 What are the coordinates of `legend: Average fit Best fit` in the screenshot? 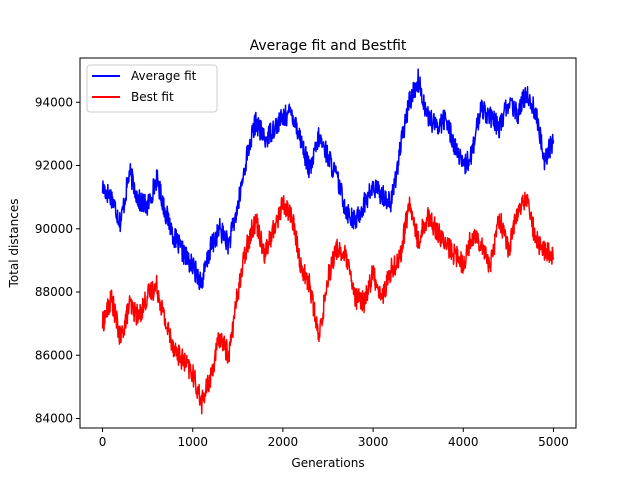 It's located at (152, 88).